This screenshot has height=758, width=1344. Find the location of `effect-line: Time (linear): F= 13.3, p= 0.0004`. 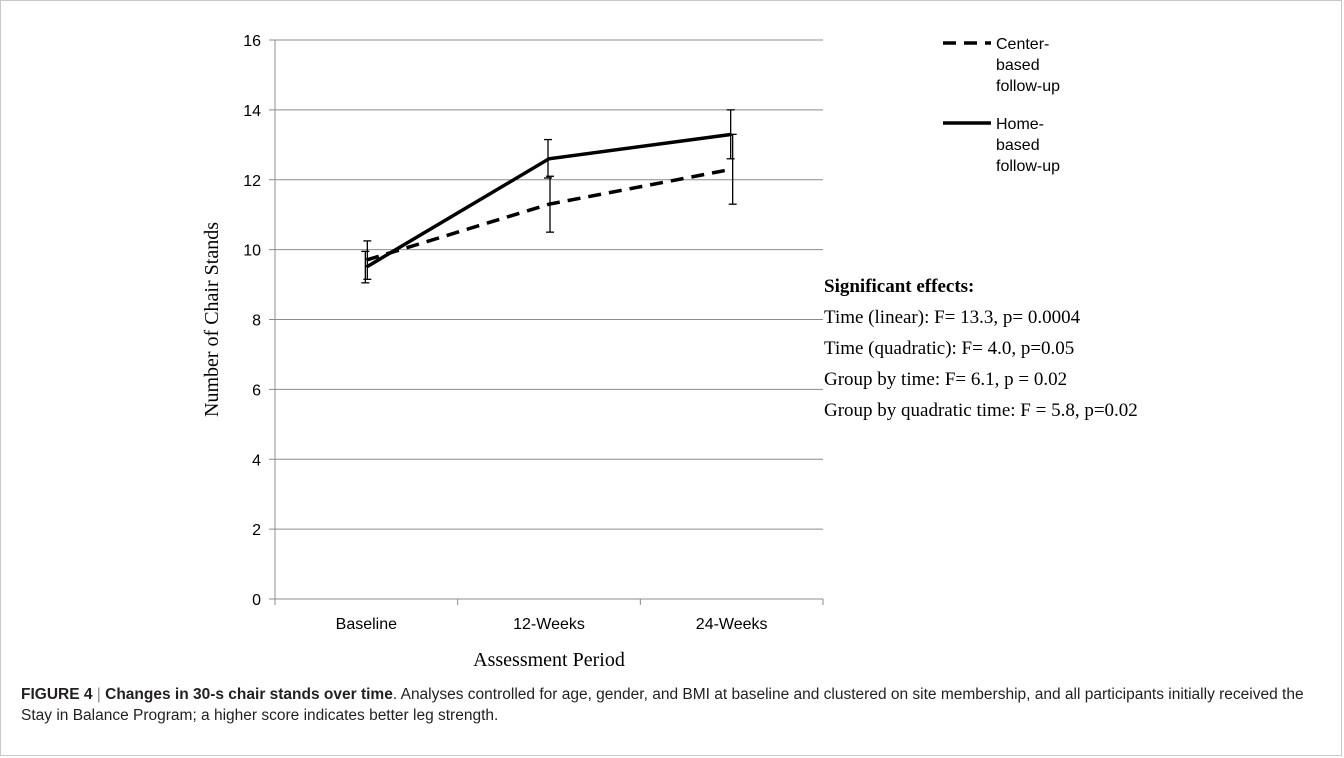

effect-line: Time (linear): F= 13.3, p= 0.0004 is located at coordinates (952, 317).